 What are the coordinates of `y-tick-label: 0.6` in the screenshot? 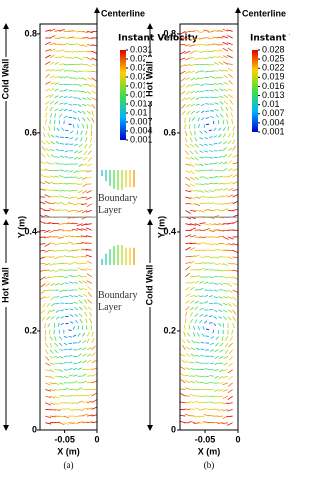 It's located at (169, 132).